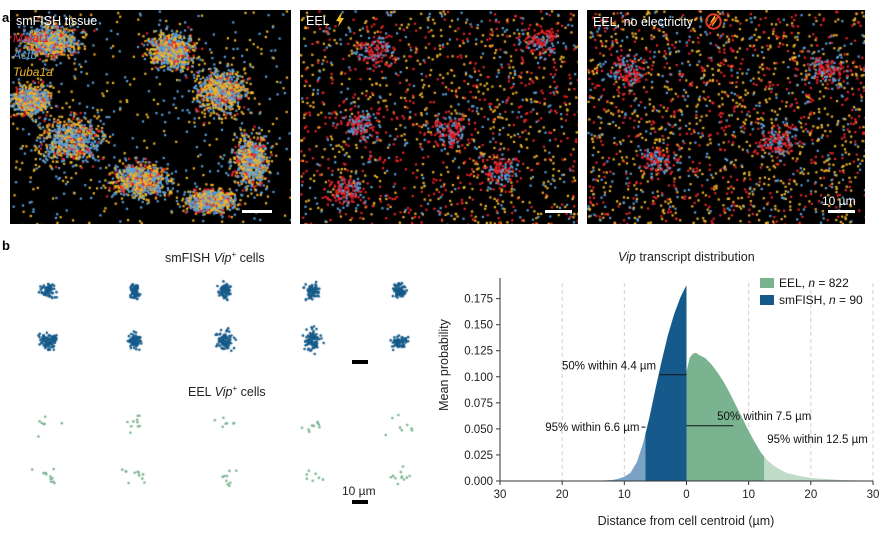 This screenshot has width=896, height=533. I want to click on chart-legend: EEL, n = 822 smFISH, n = 90, so click(811, 291).